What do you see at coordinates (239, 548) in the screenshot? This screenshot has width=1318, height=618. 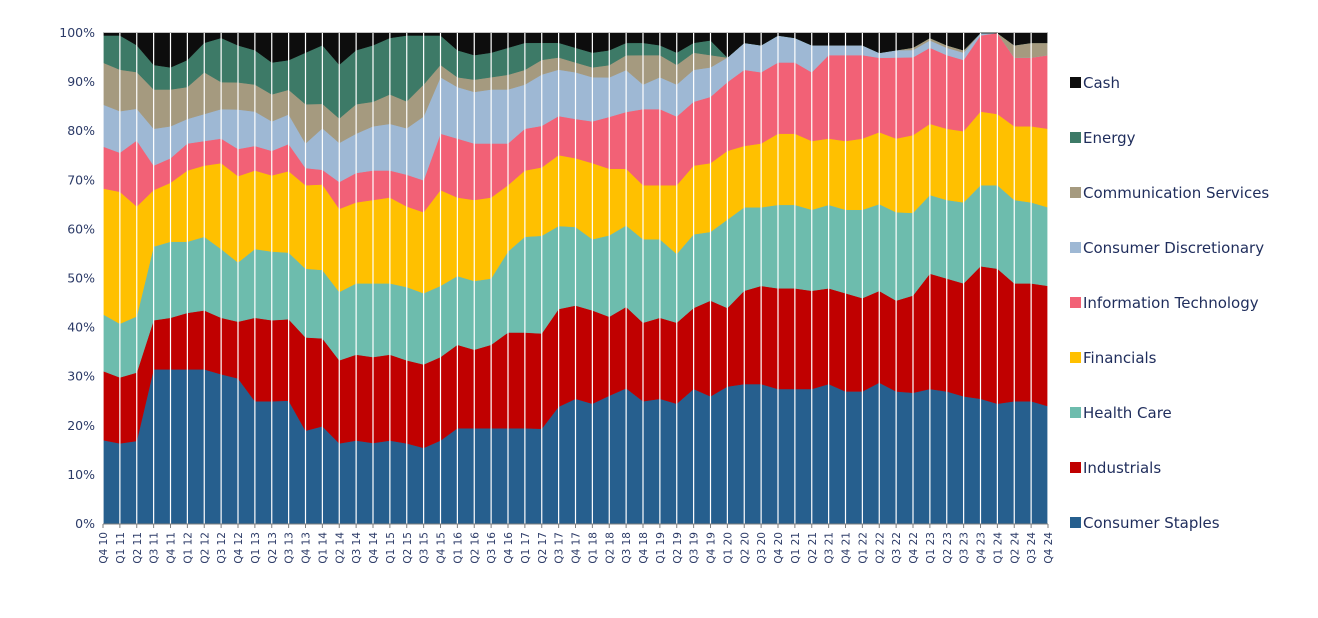 I see `x-tick-label: Q4 12` at bounding box center [239, 548].